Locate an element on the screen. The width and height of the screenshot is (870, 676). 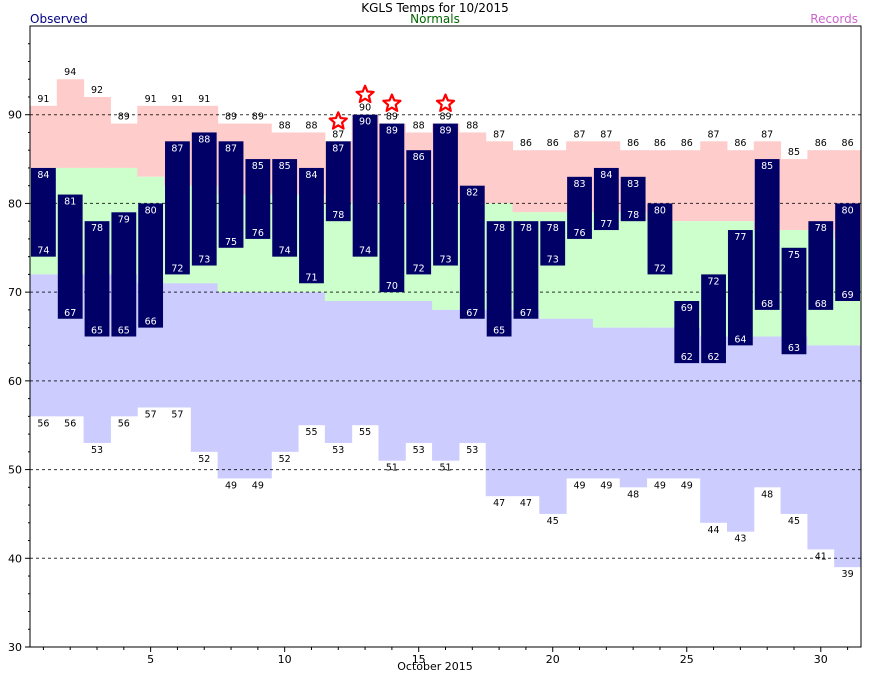
x-tick-label: 30 is located at coordinates (821, 659).